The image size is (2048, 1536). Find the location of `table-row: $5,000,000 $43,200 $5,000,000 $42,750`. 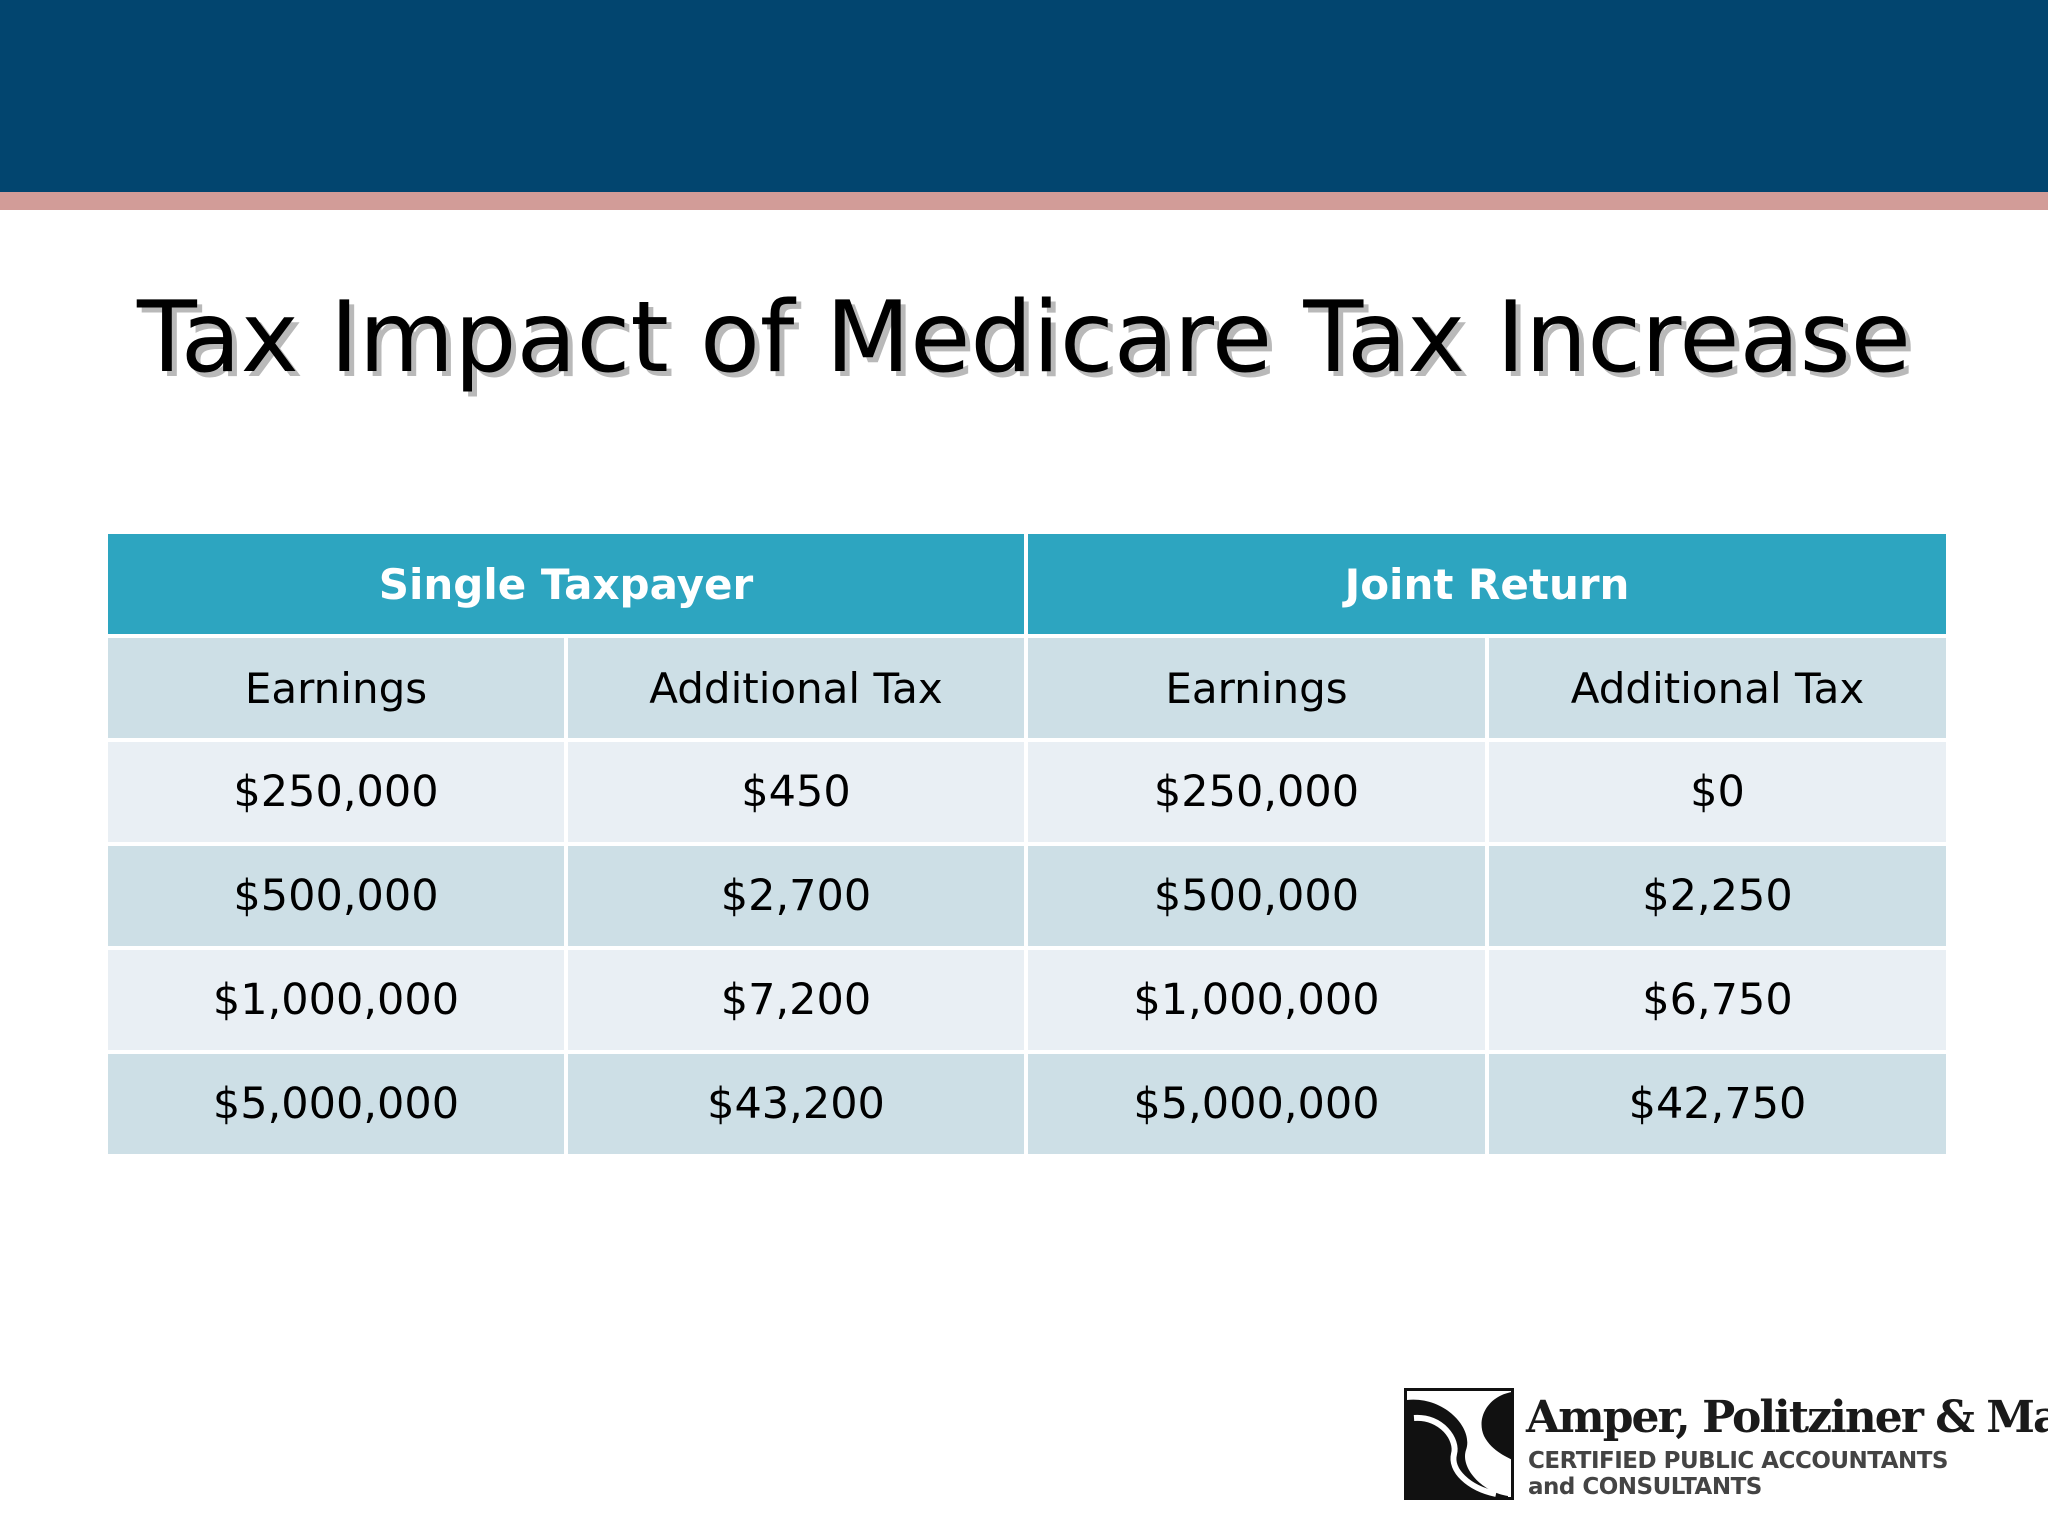

table-row: $5,000,000 $43,200 $5,000,000 $42,750 is located at coordinates (1027, 1104).